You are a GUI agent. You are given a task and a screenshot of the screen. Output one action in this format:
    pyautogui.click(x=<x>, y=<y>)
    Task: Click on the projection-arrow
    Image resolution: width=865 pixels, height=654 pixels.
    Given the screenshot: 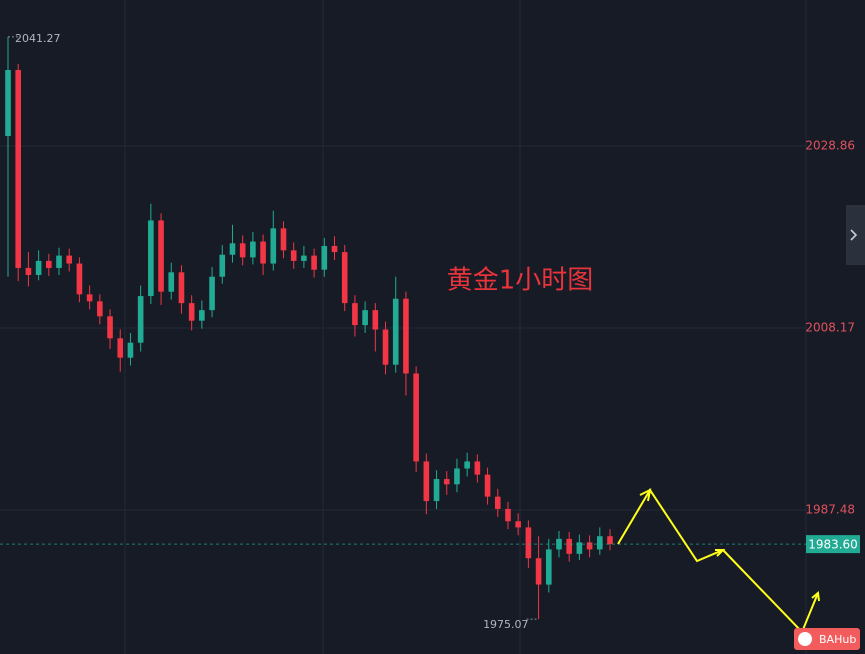 What is the action you would take?
    pyautogui.click(x=718, y=561)
    